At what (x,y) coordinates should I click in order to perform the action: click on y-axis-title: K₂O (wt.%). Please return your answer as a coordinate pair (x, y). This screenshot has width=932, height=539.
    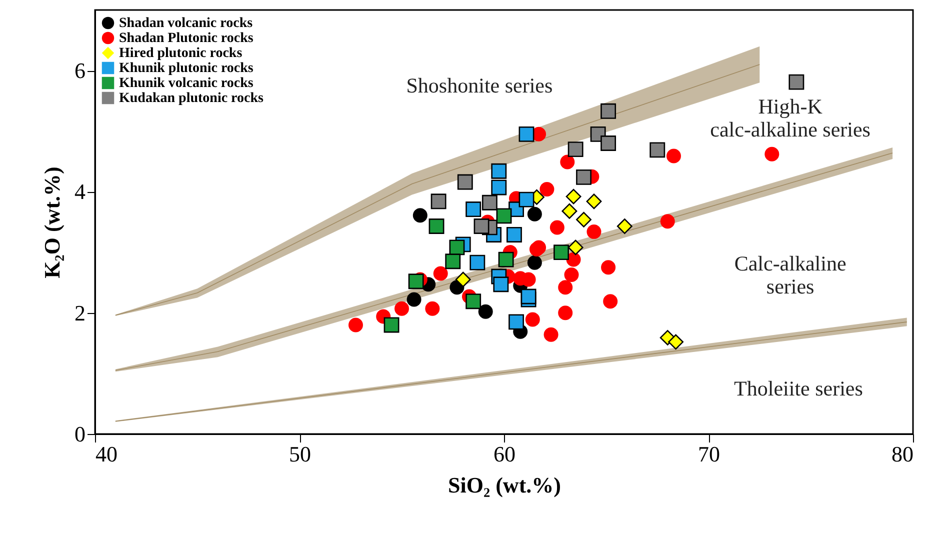
    Looking at the image, I should click on (52, 222).